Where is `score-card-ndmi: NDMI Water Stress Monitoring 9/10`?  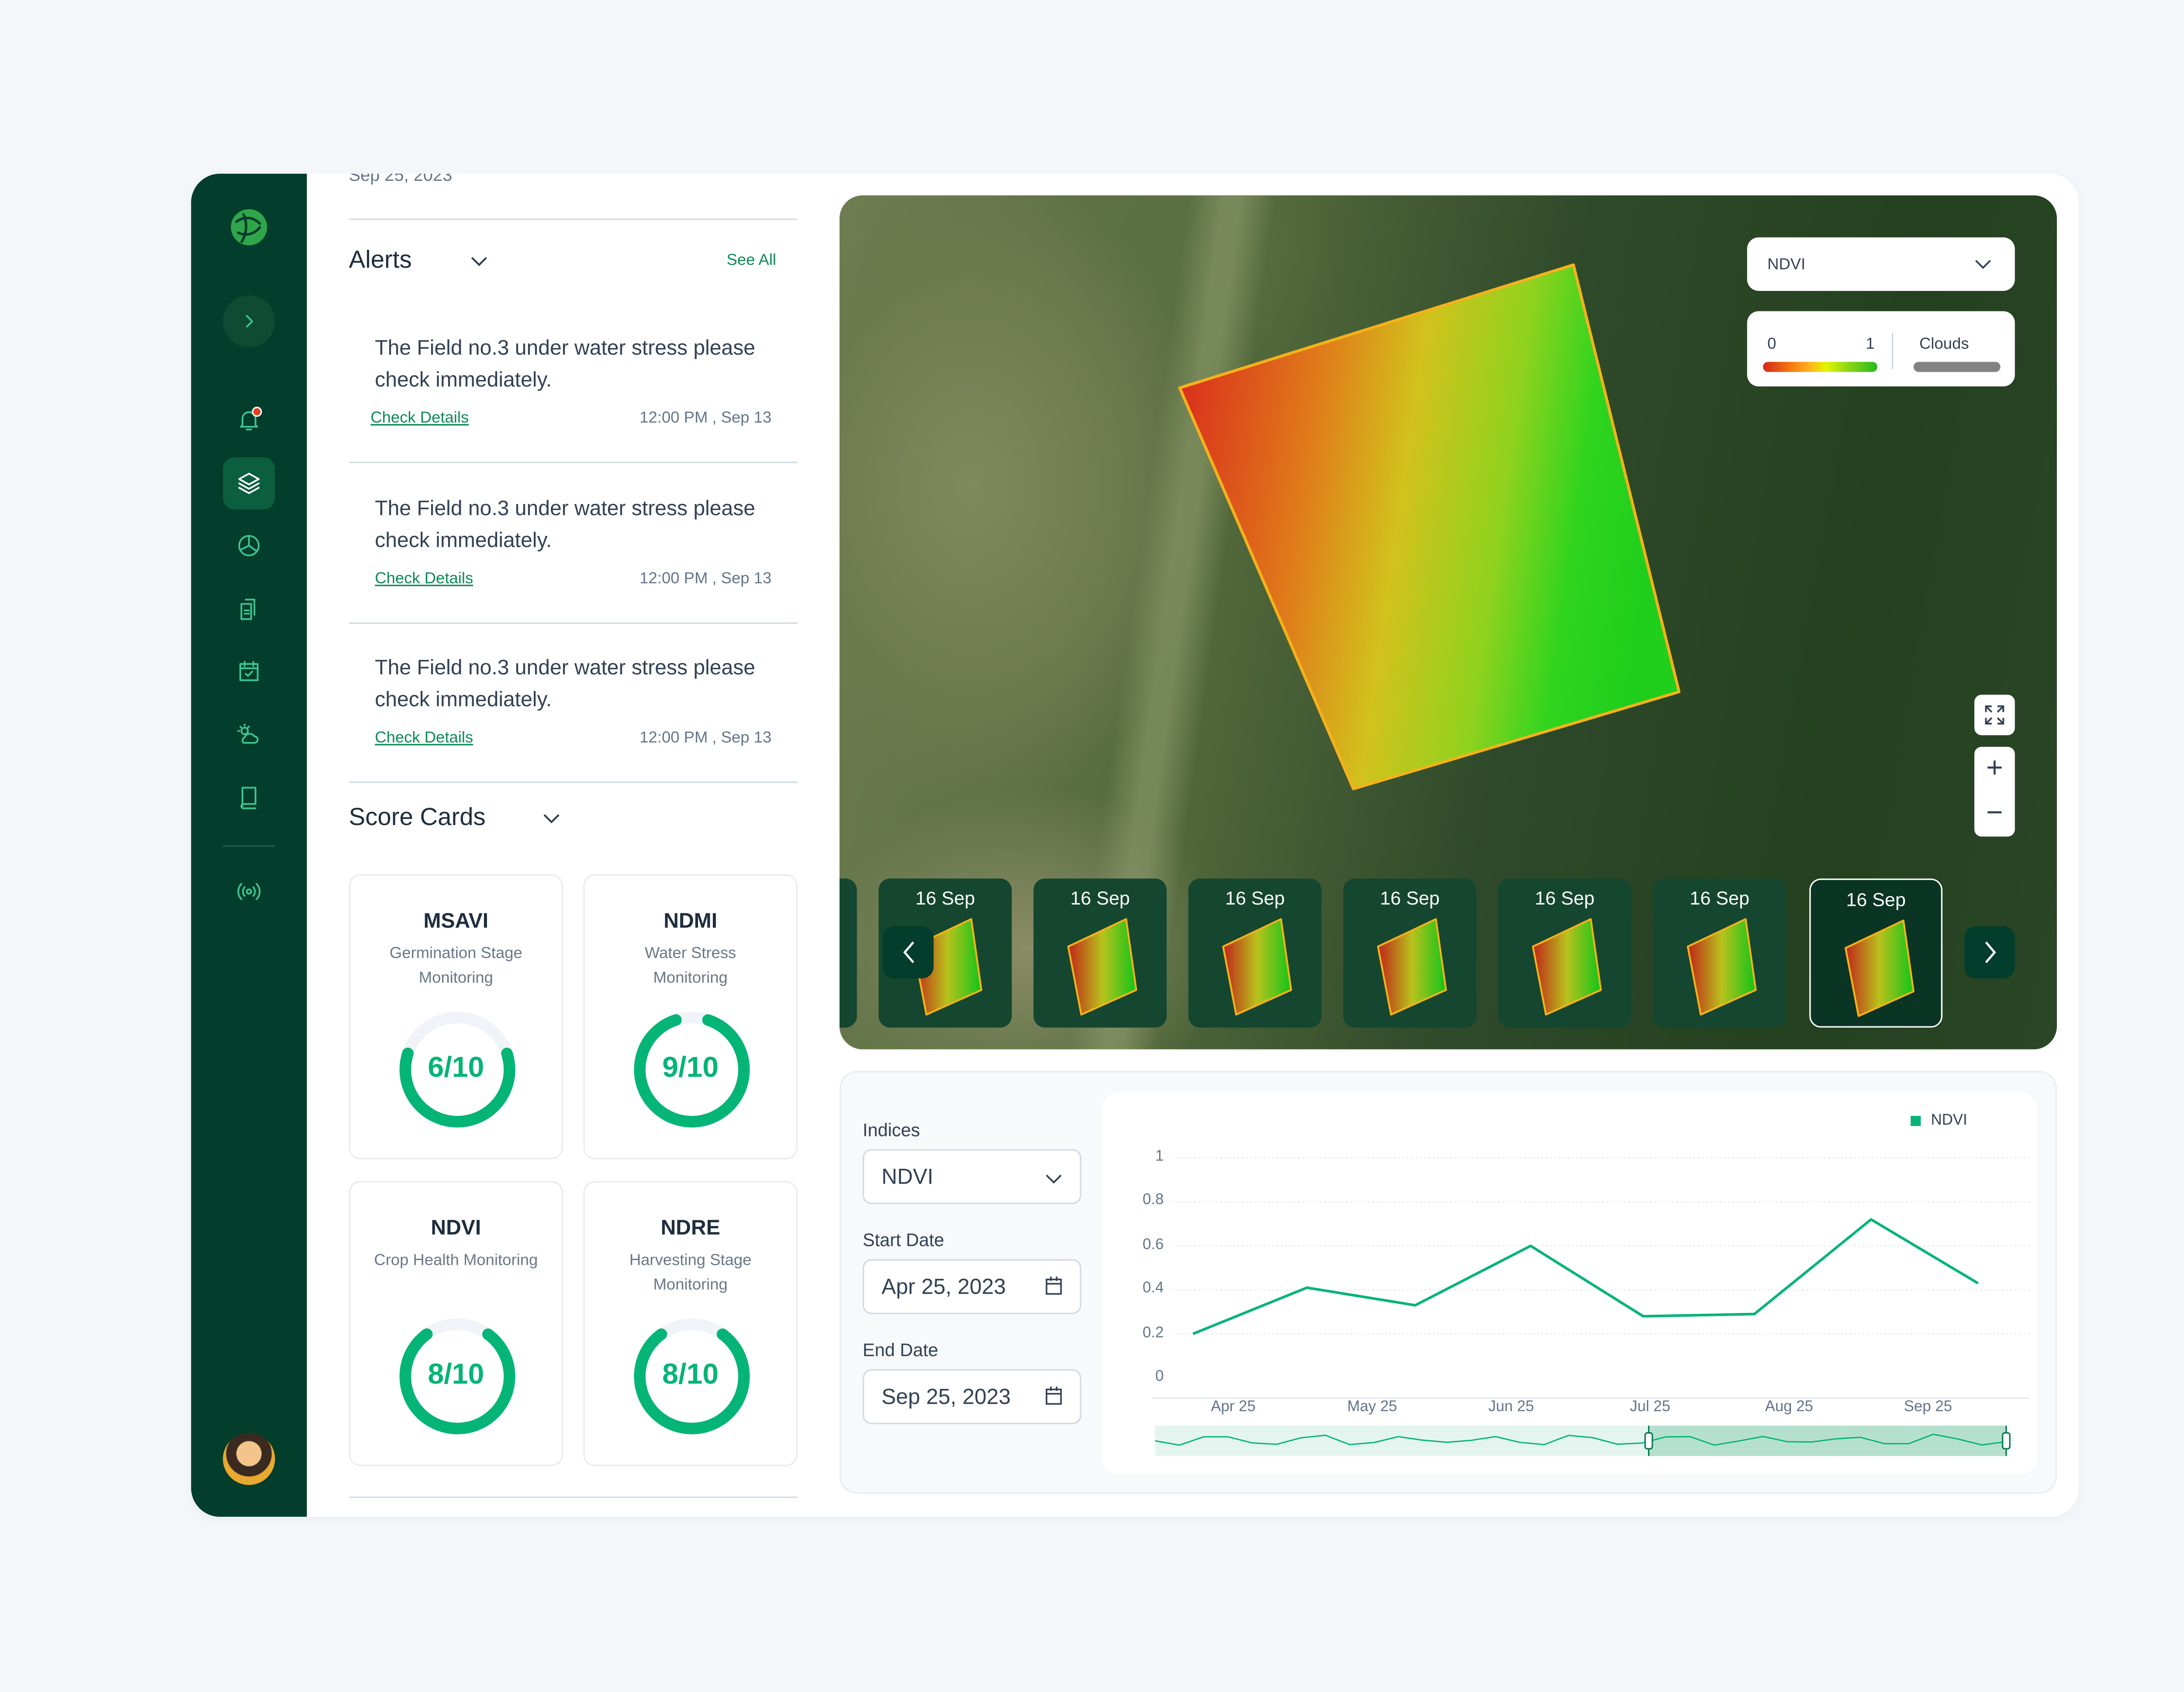
score-card-ndmi: NDMI Water Stress Monitoring 9/10 is located at coordinates (690, 1017).